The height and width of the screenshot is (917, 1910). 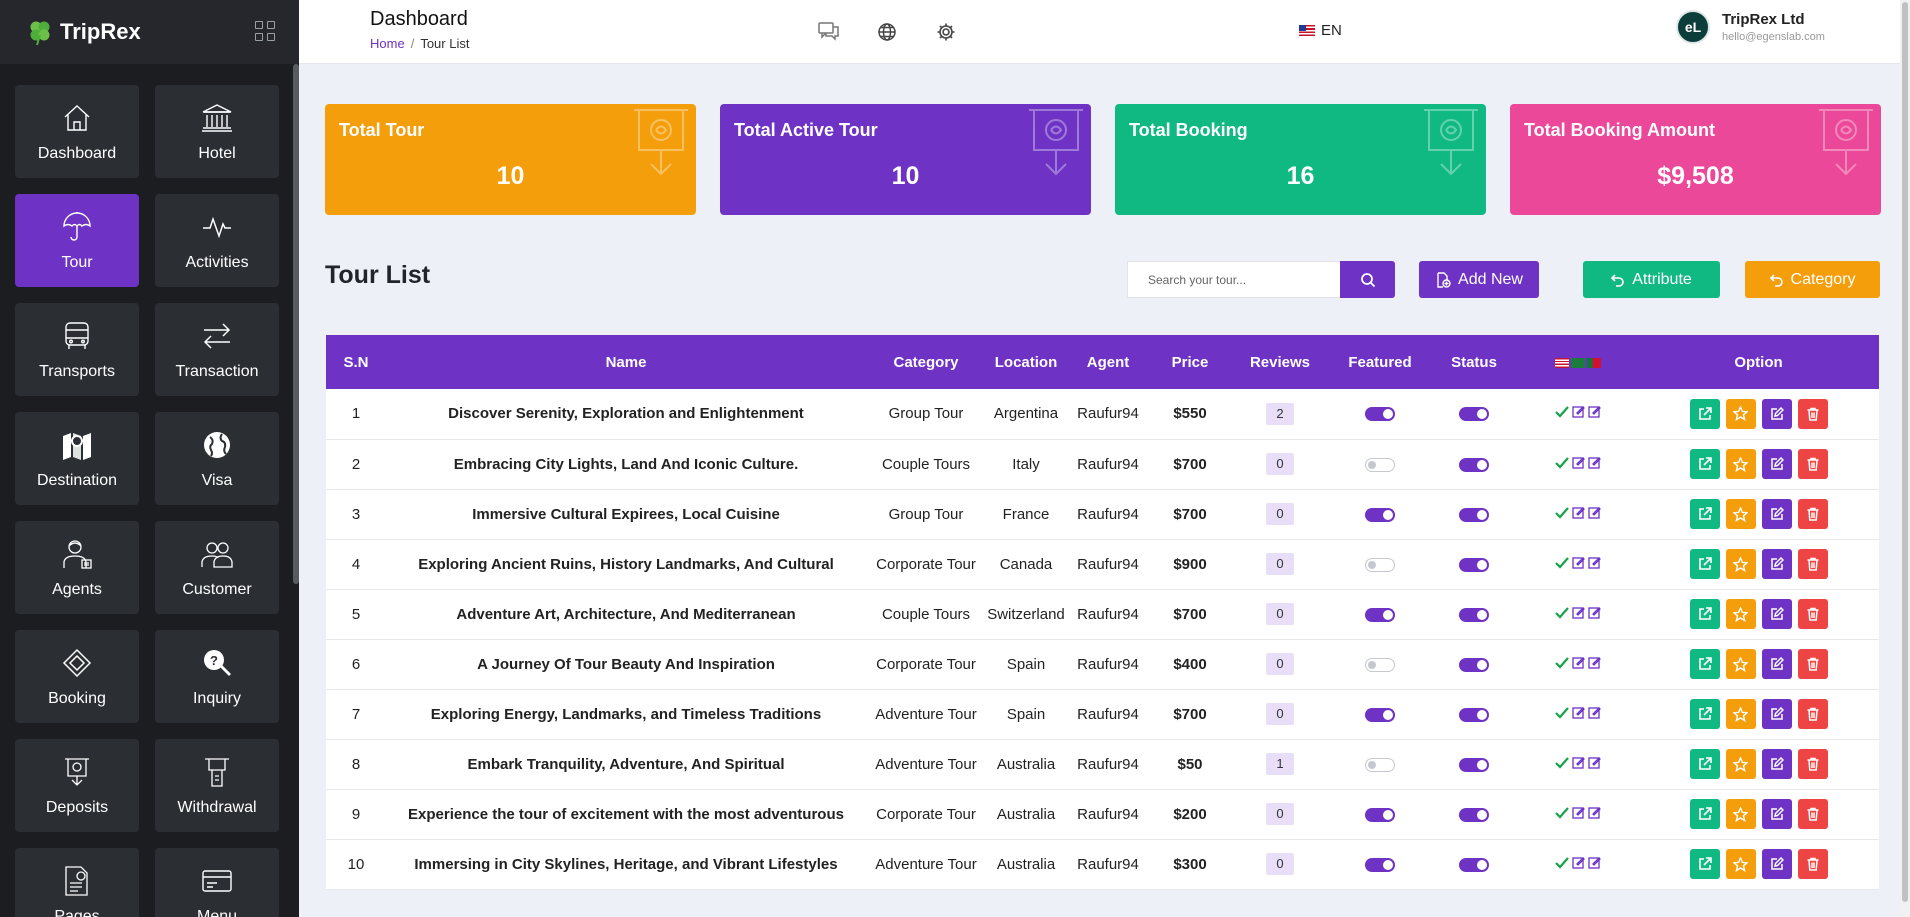 I want to click on sidebar-item-menu: Menu, so click(x=217, y=882).